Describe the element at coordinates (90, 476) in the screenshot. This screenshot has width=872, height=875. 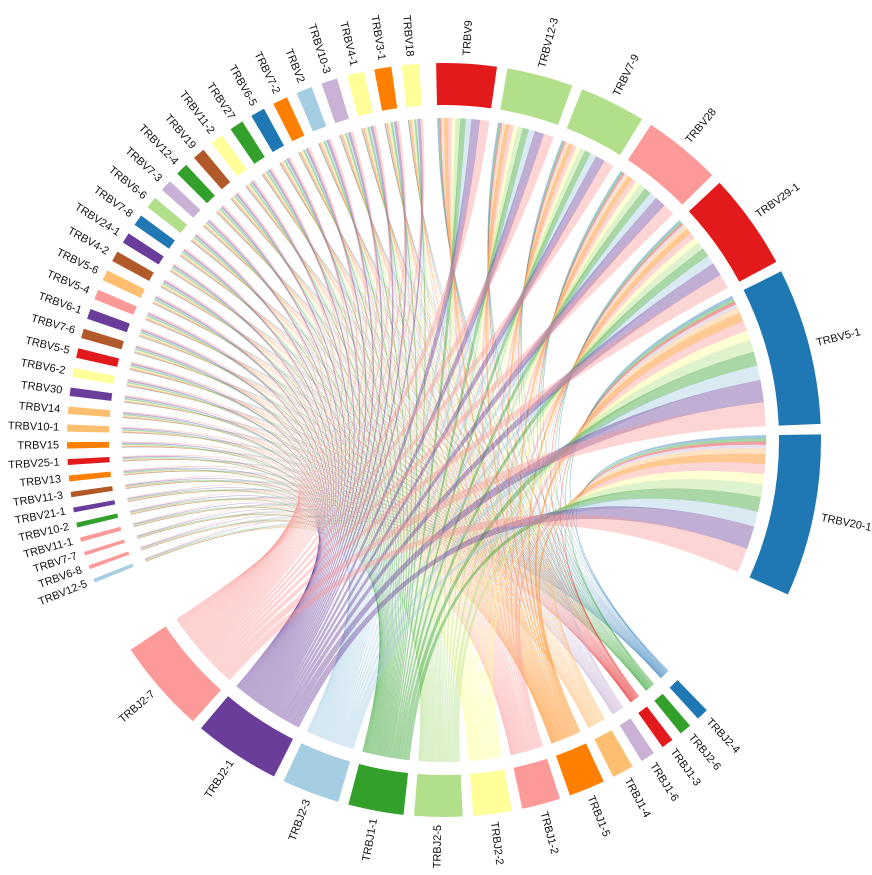
I see `arc-TRBV13` at that location.